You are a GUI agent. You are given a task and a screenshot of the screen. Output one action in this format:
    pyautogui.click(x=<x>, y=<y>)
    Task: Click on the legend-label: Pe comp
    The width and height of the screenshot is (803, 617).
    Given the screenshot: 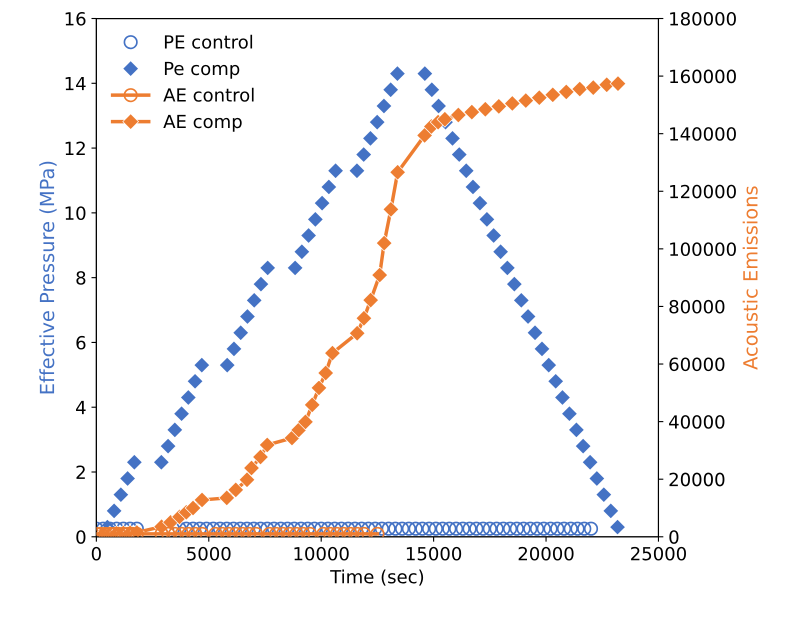 What is the action you would take?
    pyautogui.click(x=202, y=70)
    